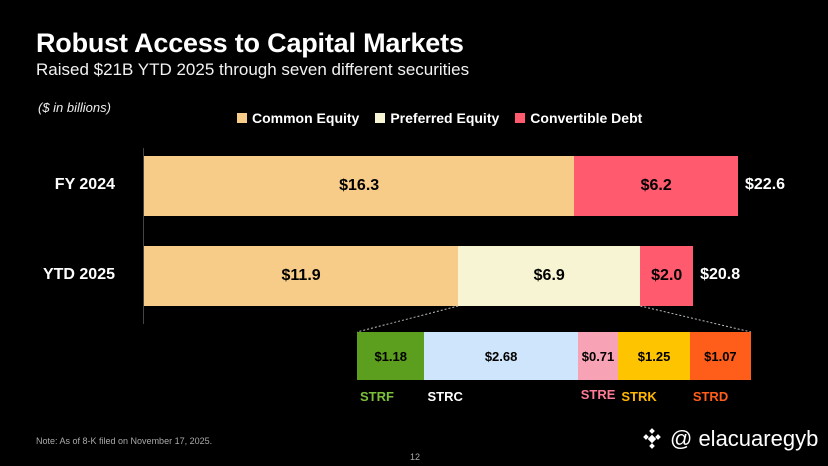 The width and height of the screenshot is (828, 466). What do you see at coordinates (84, 184) in the screenshot?
I see `category-label-0: FY 2024` at bounding box center [84, 184].